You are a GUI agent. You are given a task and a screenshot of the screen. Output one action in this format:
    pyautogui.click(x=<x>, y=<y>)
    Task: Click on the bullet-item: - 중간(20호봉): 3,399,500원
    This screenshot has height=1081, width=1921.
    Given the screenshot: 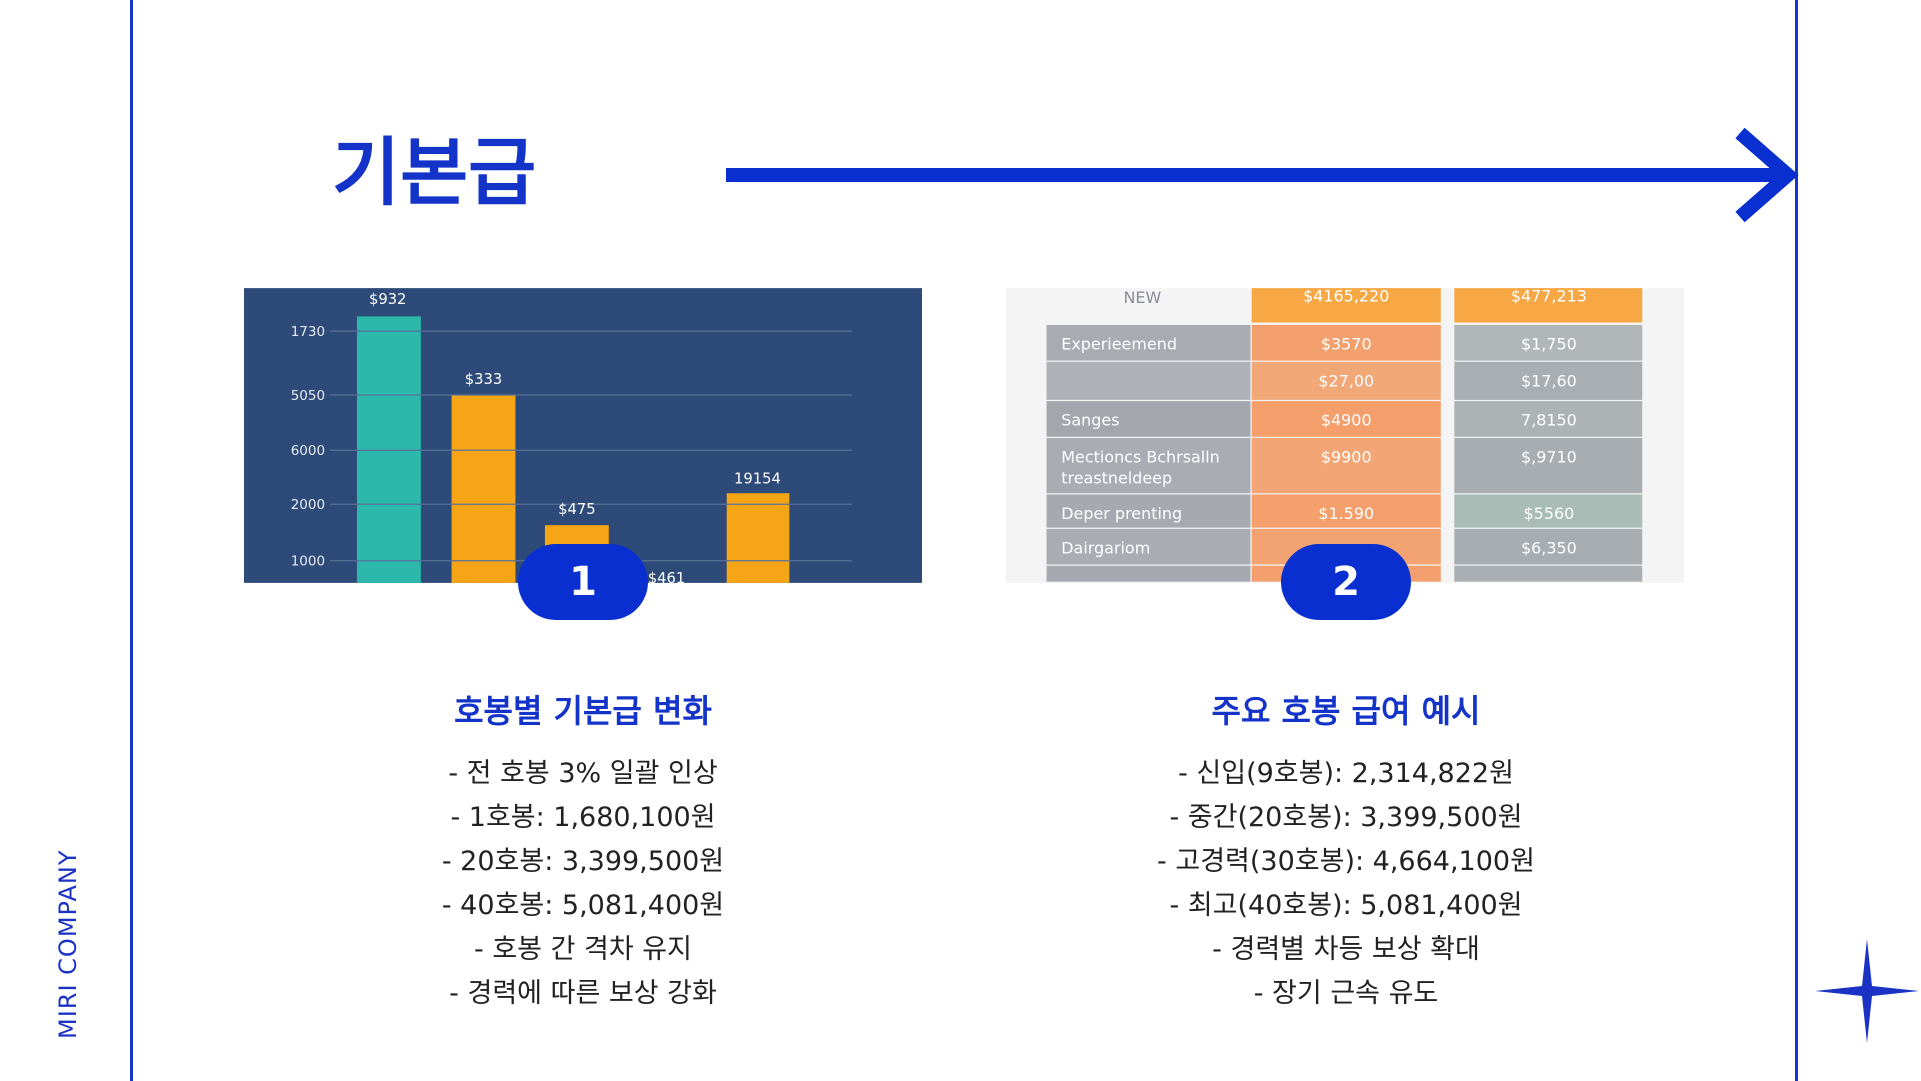 What is the action you would take?
    pyautogui.click(x=1346, y=817)
    